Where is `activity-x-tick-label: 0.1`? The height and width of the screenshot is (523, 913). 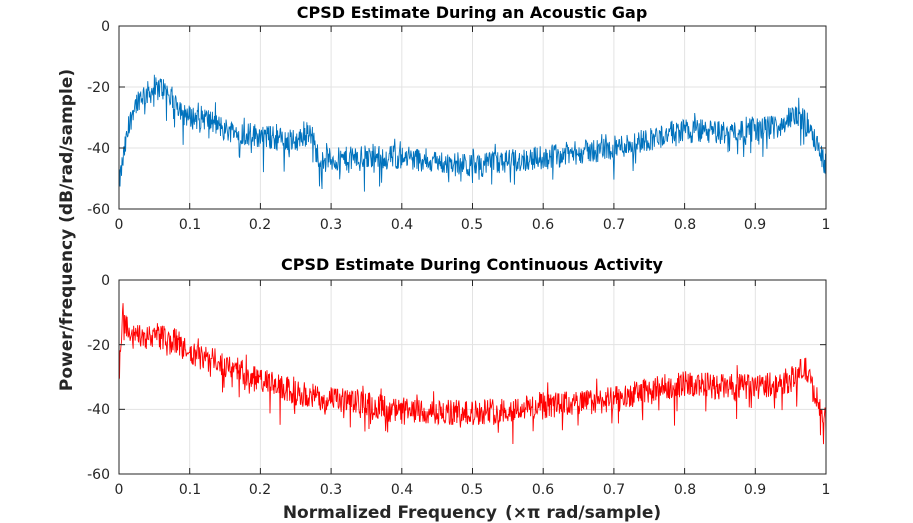 activity-x-tick-label: 0.1 is located at coordinates (190, 490).